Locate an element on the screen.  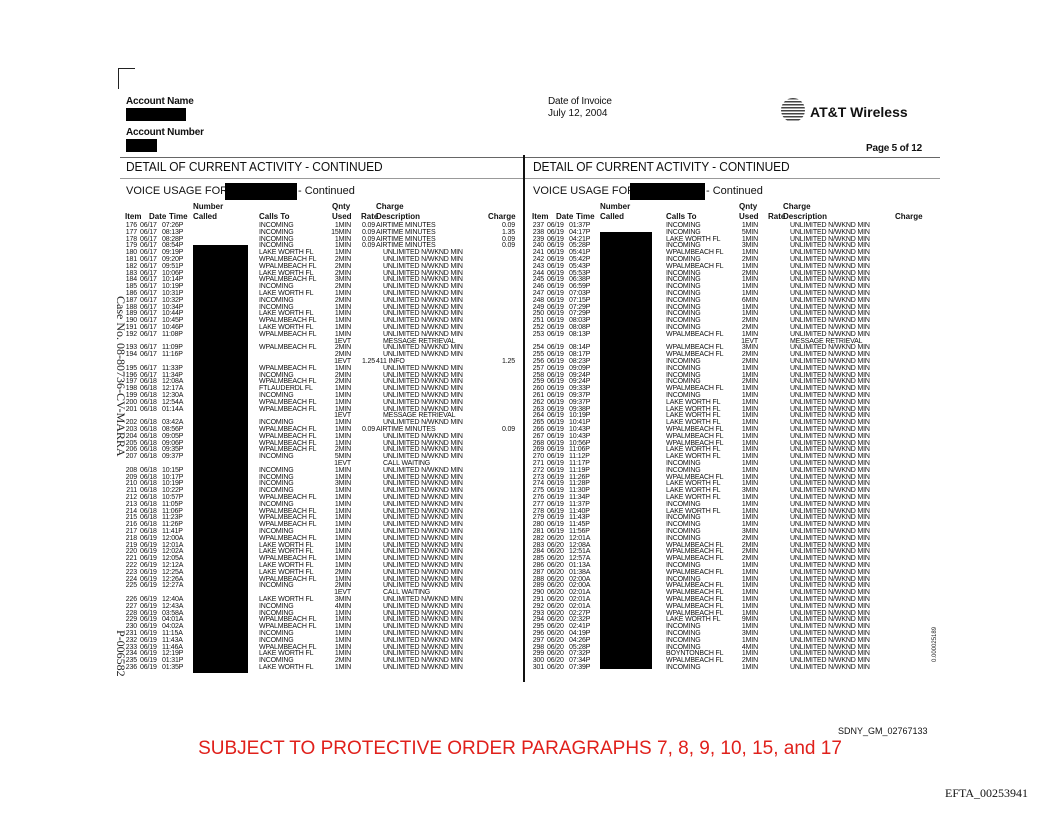
call-time: 10:46P is located at coordinates (173, 327).